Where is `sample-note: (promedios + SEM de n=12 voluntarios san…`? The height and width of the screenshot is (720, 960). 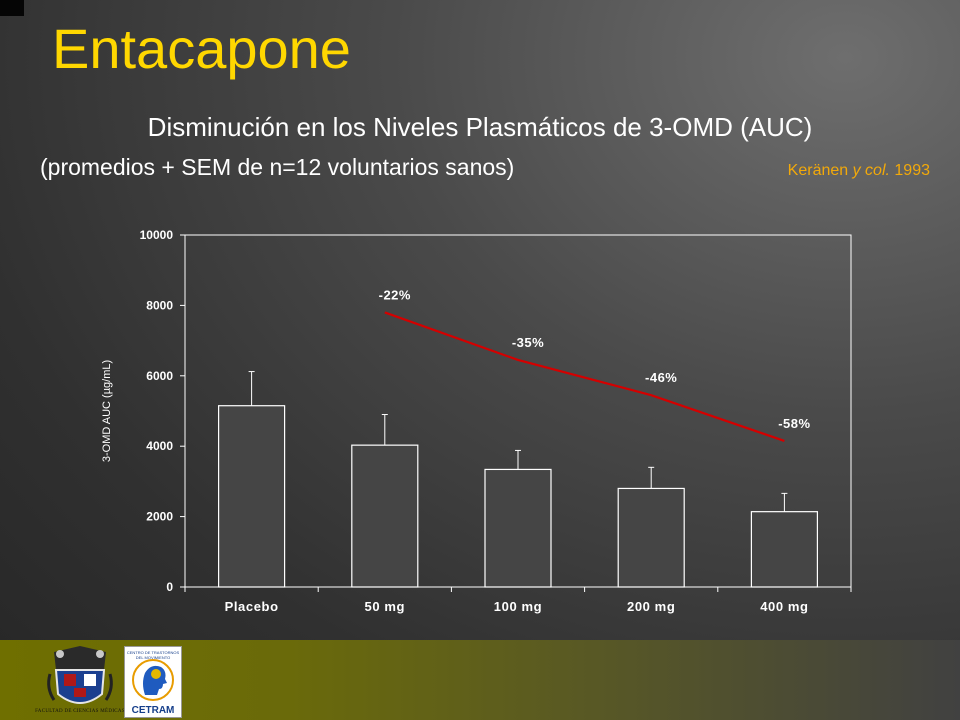
sample-note: (promedios + SEM de n=12 voluntarios san… is located at coordinates (277, 167).